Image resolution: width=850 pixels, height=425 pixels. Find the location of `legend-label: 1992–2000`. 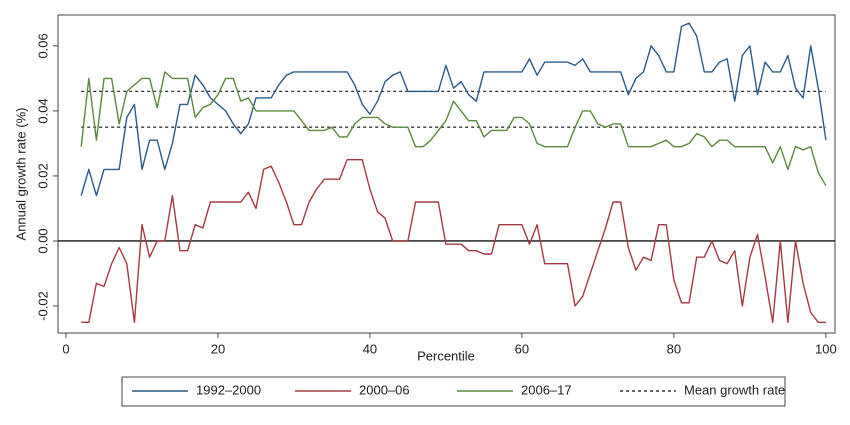

legend-label: 1992–2000 is located at coordinates (228, 389).